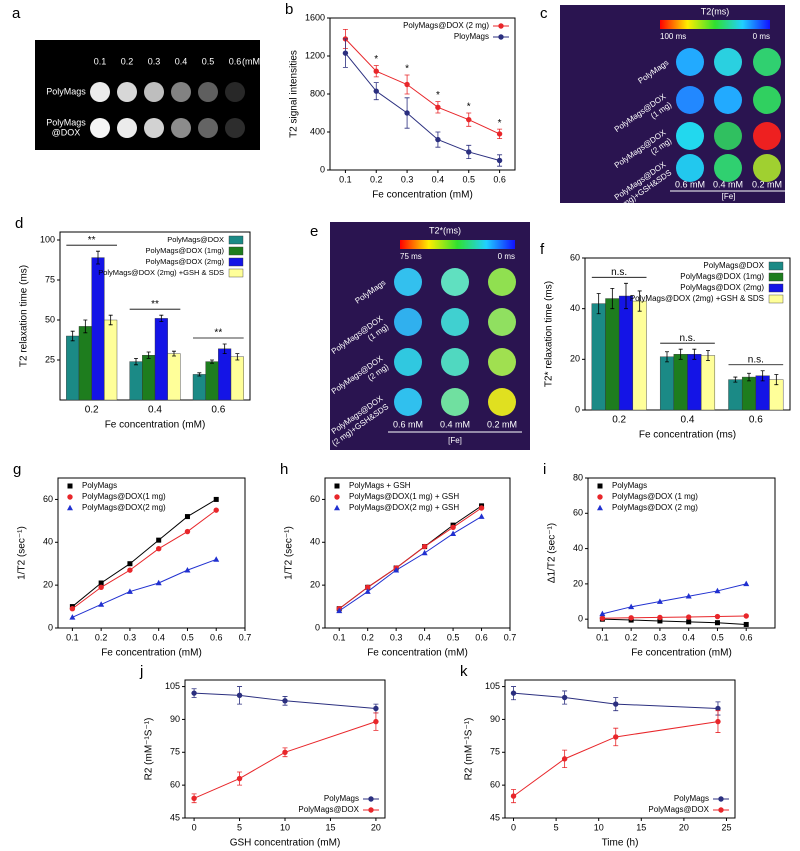  I want to click on legend-label: PolyMags@DOX (1 mg), so click(655, 496).